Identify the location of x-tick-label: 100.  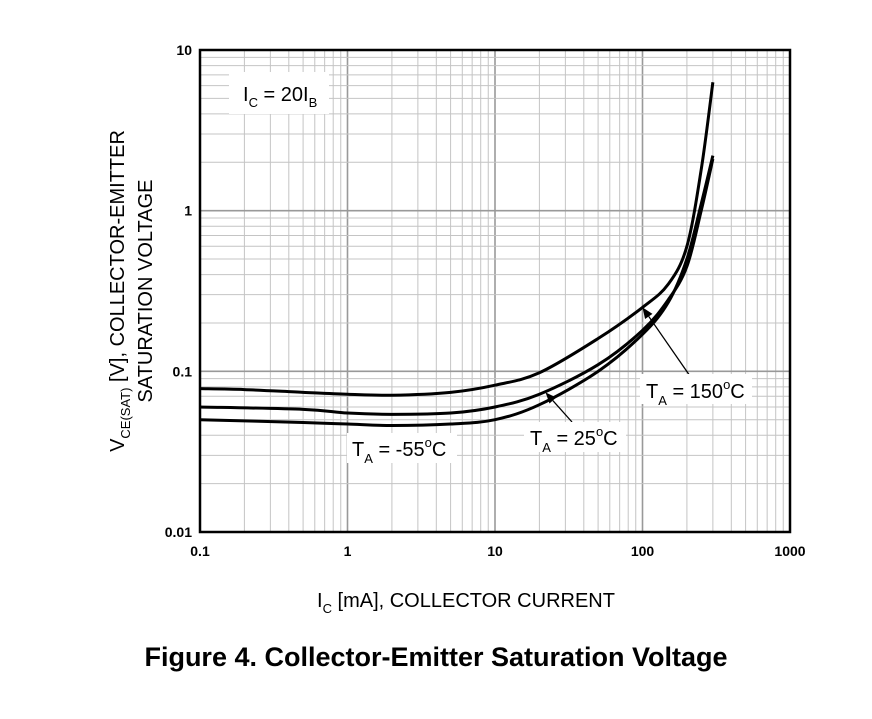
(643, 551).